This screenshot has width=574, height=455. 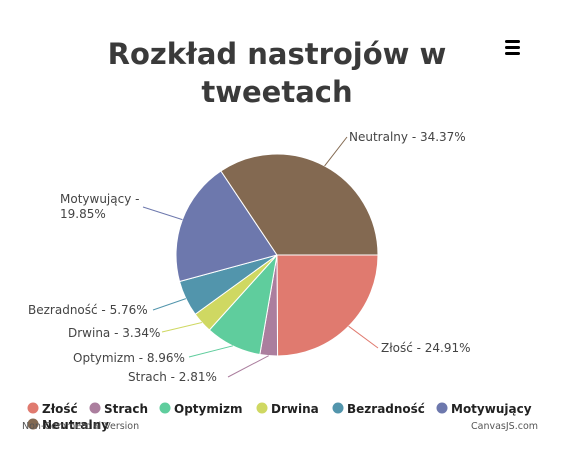 I want to click on index-label: Drwina - 3.34%, so click(x=114, y=333).